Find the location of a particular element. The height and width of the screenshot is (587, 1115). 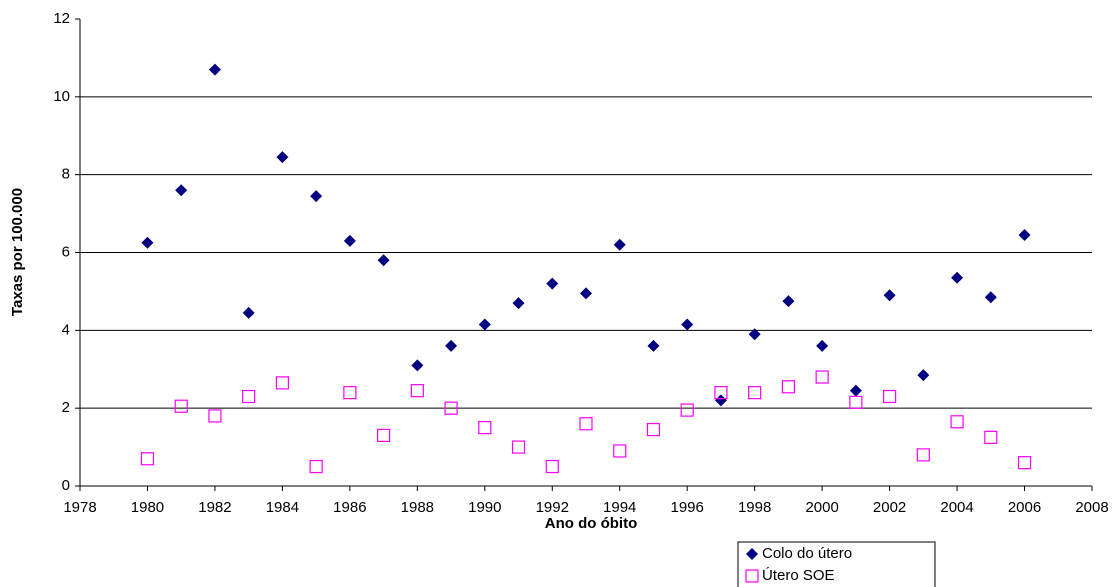

x-tick-label: 1988 is located at coordinates (417, 507).